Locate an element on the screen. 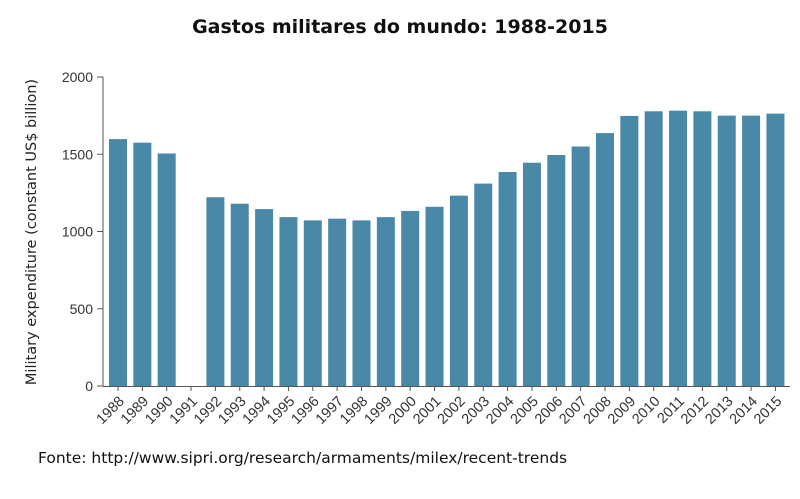 The image size is (800, 499). bar-2012 is located at coordinates (702, 249).